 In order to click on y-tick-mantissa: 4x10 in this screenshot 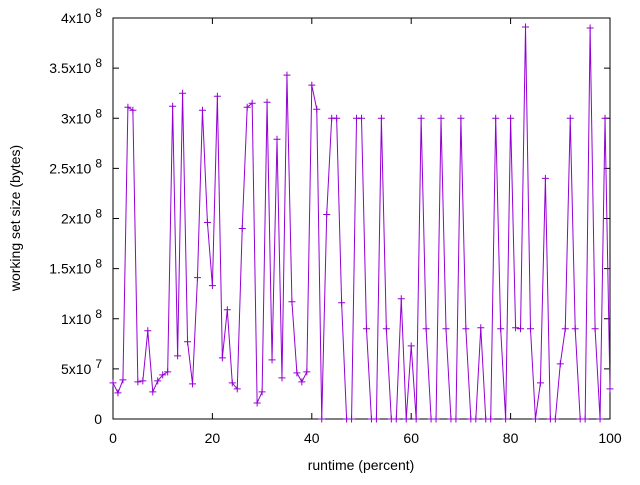, I will do `click(76, 18)`.